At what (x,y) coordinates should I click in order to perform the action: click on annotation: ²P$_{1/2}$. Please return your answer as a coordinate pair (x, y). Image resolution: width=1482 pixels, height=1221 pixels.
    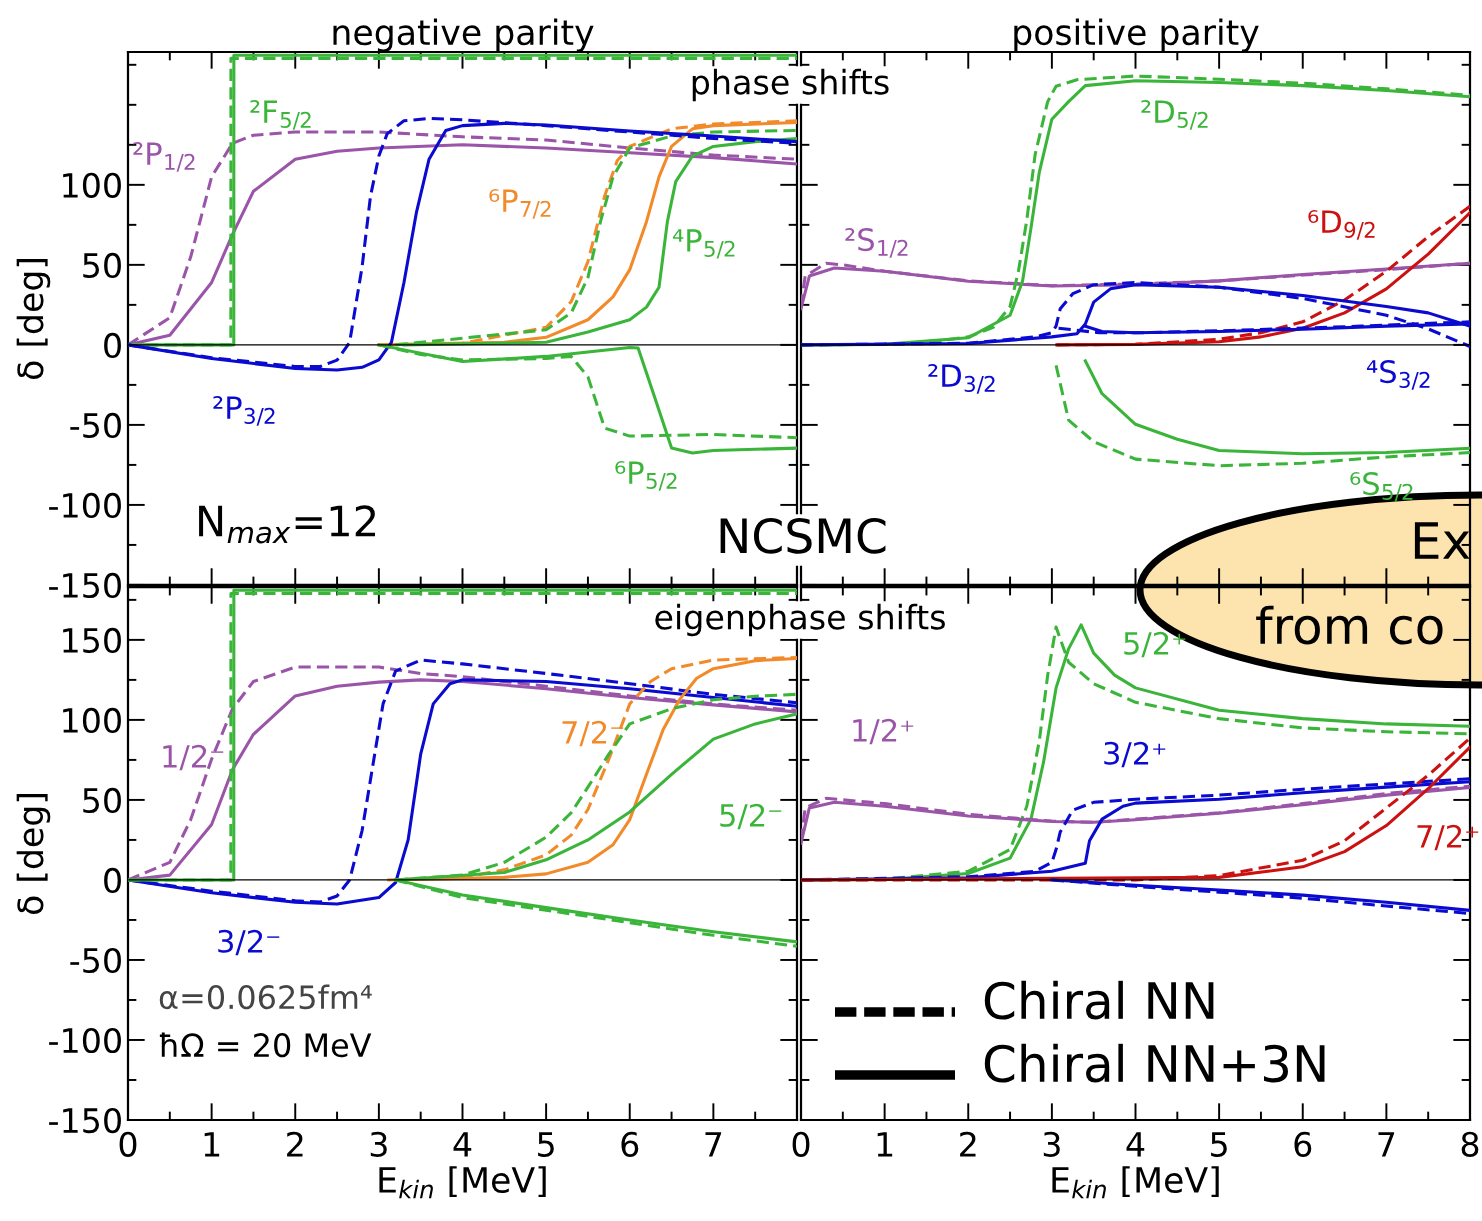
    Looking at the image, I should click on (164, 157).